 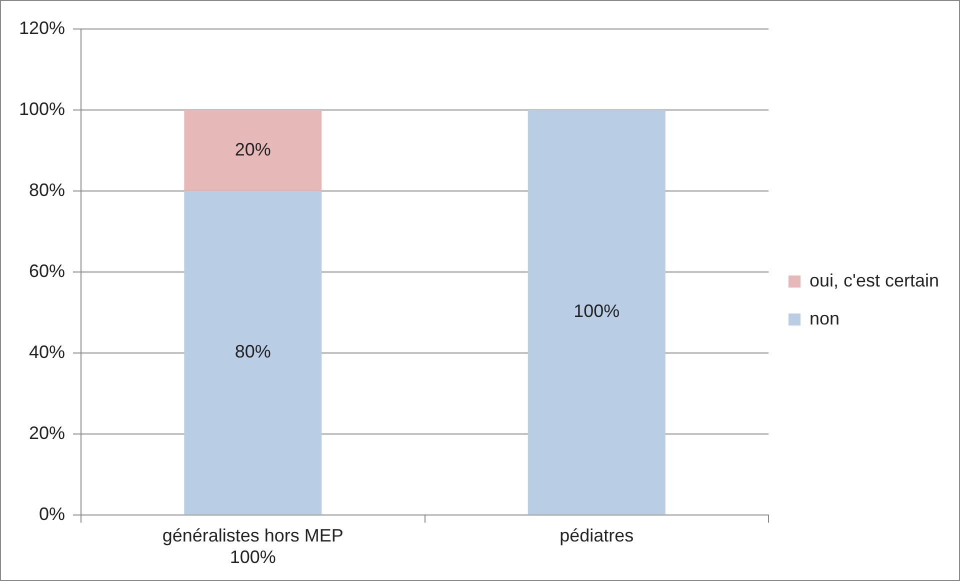 What do you see at coordinates (252, 149) in the screenshot?
I see `data-label: 20%` at bounding box center [252, 149].